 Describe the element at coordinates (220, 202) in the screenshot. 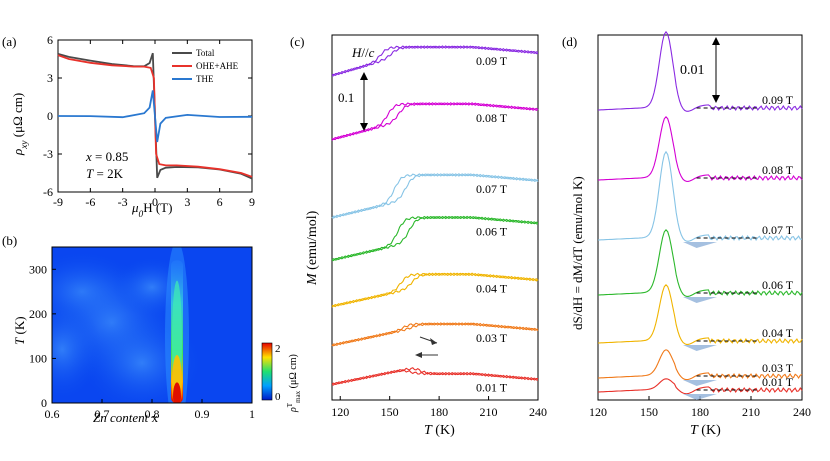

I see `x-tick-label: 6` at that location.